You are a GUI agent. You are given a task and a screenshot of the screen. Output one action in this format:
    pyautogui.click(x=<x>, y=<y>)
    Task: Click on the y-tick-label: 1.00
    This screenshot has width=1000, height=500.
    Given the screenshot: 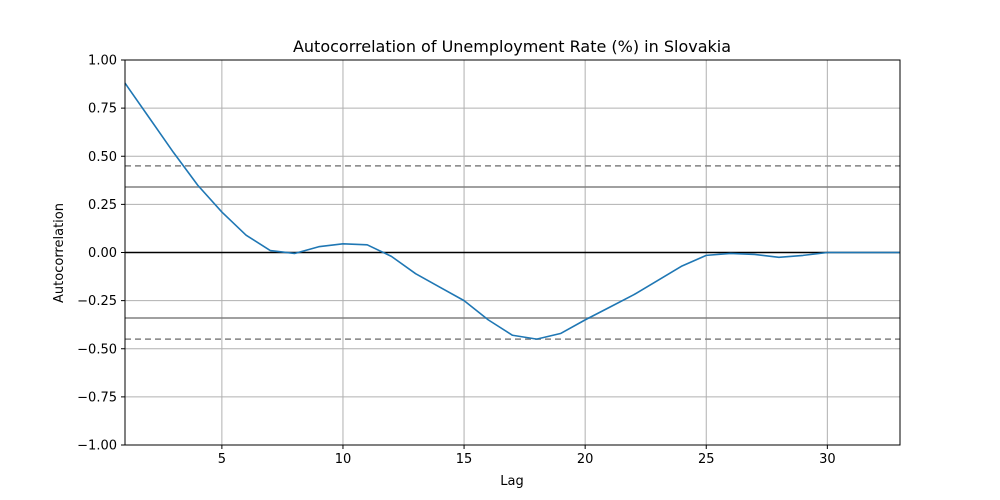 What is the action you would take?
    pyautogui.click(x=102, y=61)
    